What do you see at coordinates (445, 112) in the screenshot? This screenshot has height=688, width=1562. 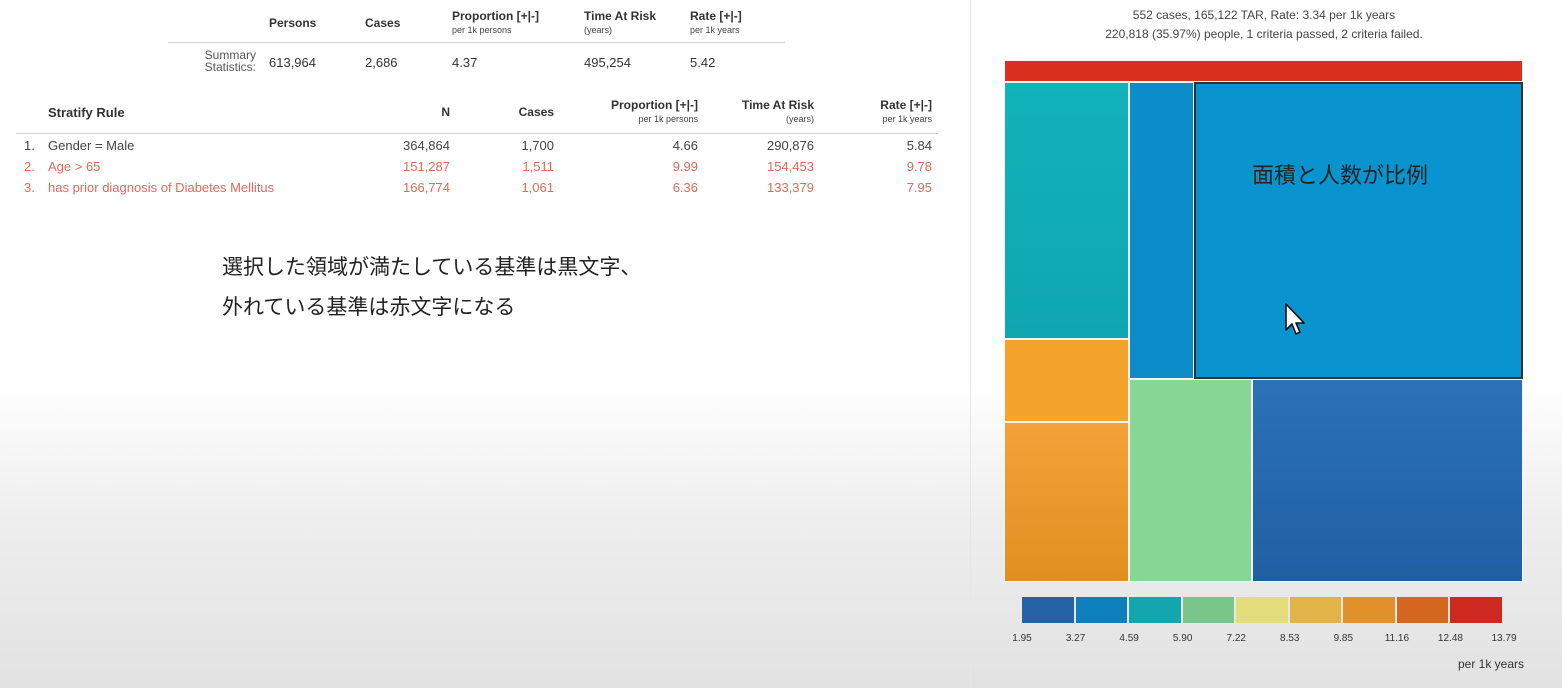 I see `stratify-header-n: N` at bounding box center [445, 112].